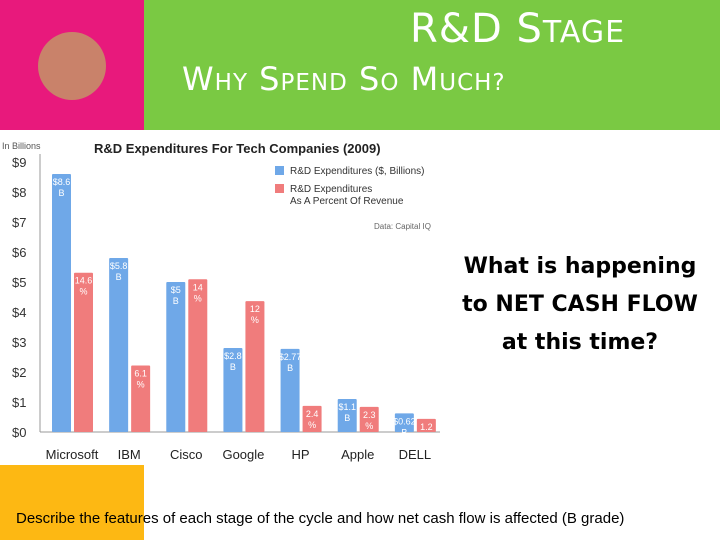 Image resolution: width=720 pixels, height=540 pixels. Describe the element at coordinates (312, 414) in the screenshot. I see `bar-label-percent: 2.4` at that location.